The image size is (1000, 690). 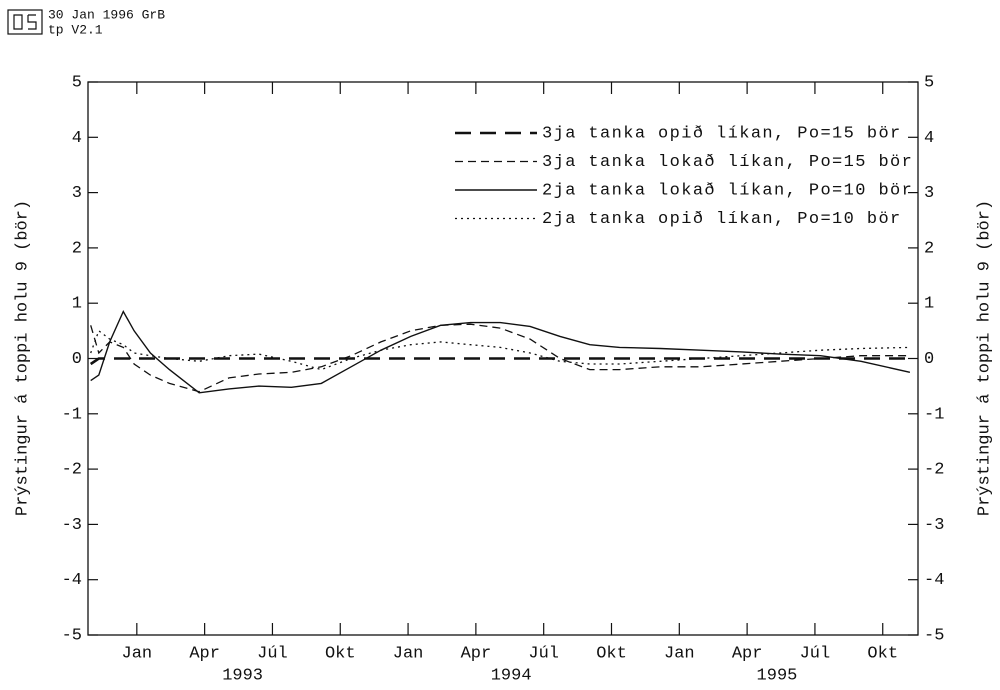 What do you see at coordinates (929, 359) in the screenshot?
I see `y2-tick-label: 0` at bounding box center [929, 359].